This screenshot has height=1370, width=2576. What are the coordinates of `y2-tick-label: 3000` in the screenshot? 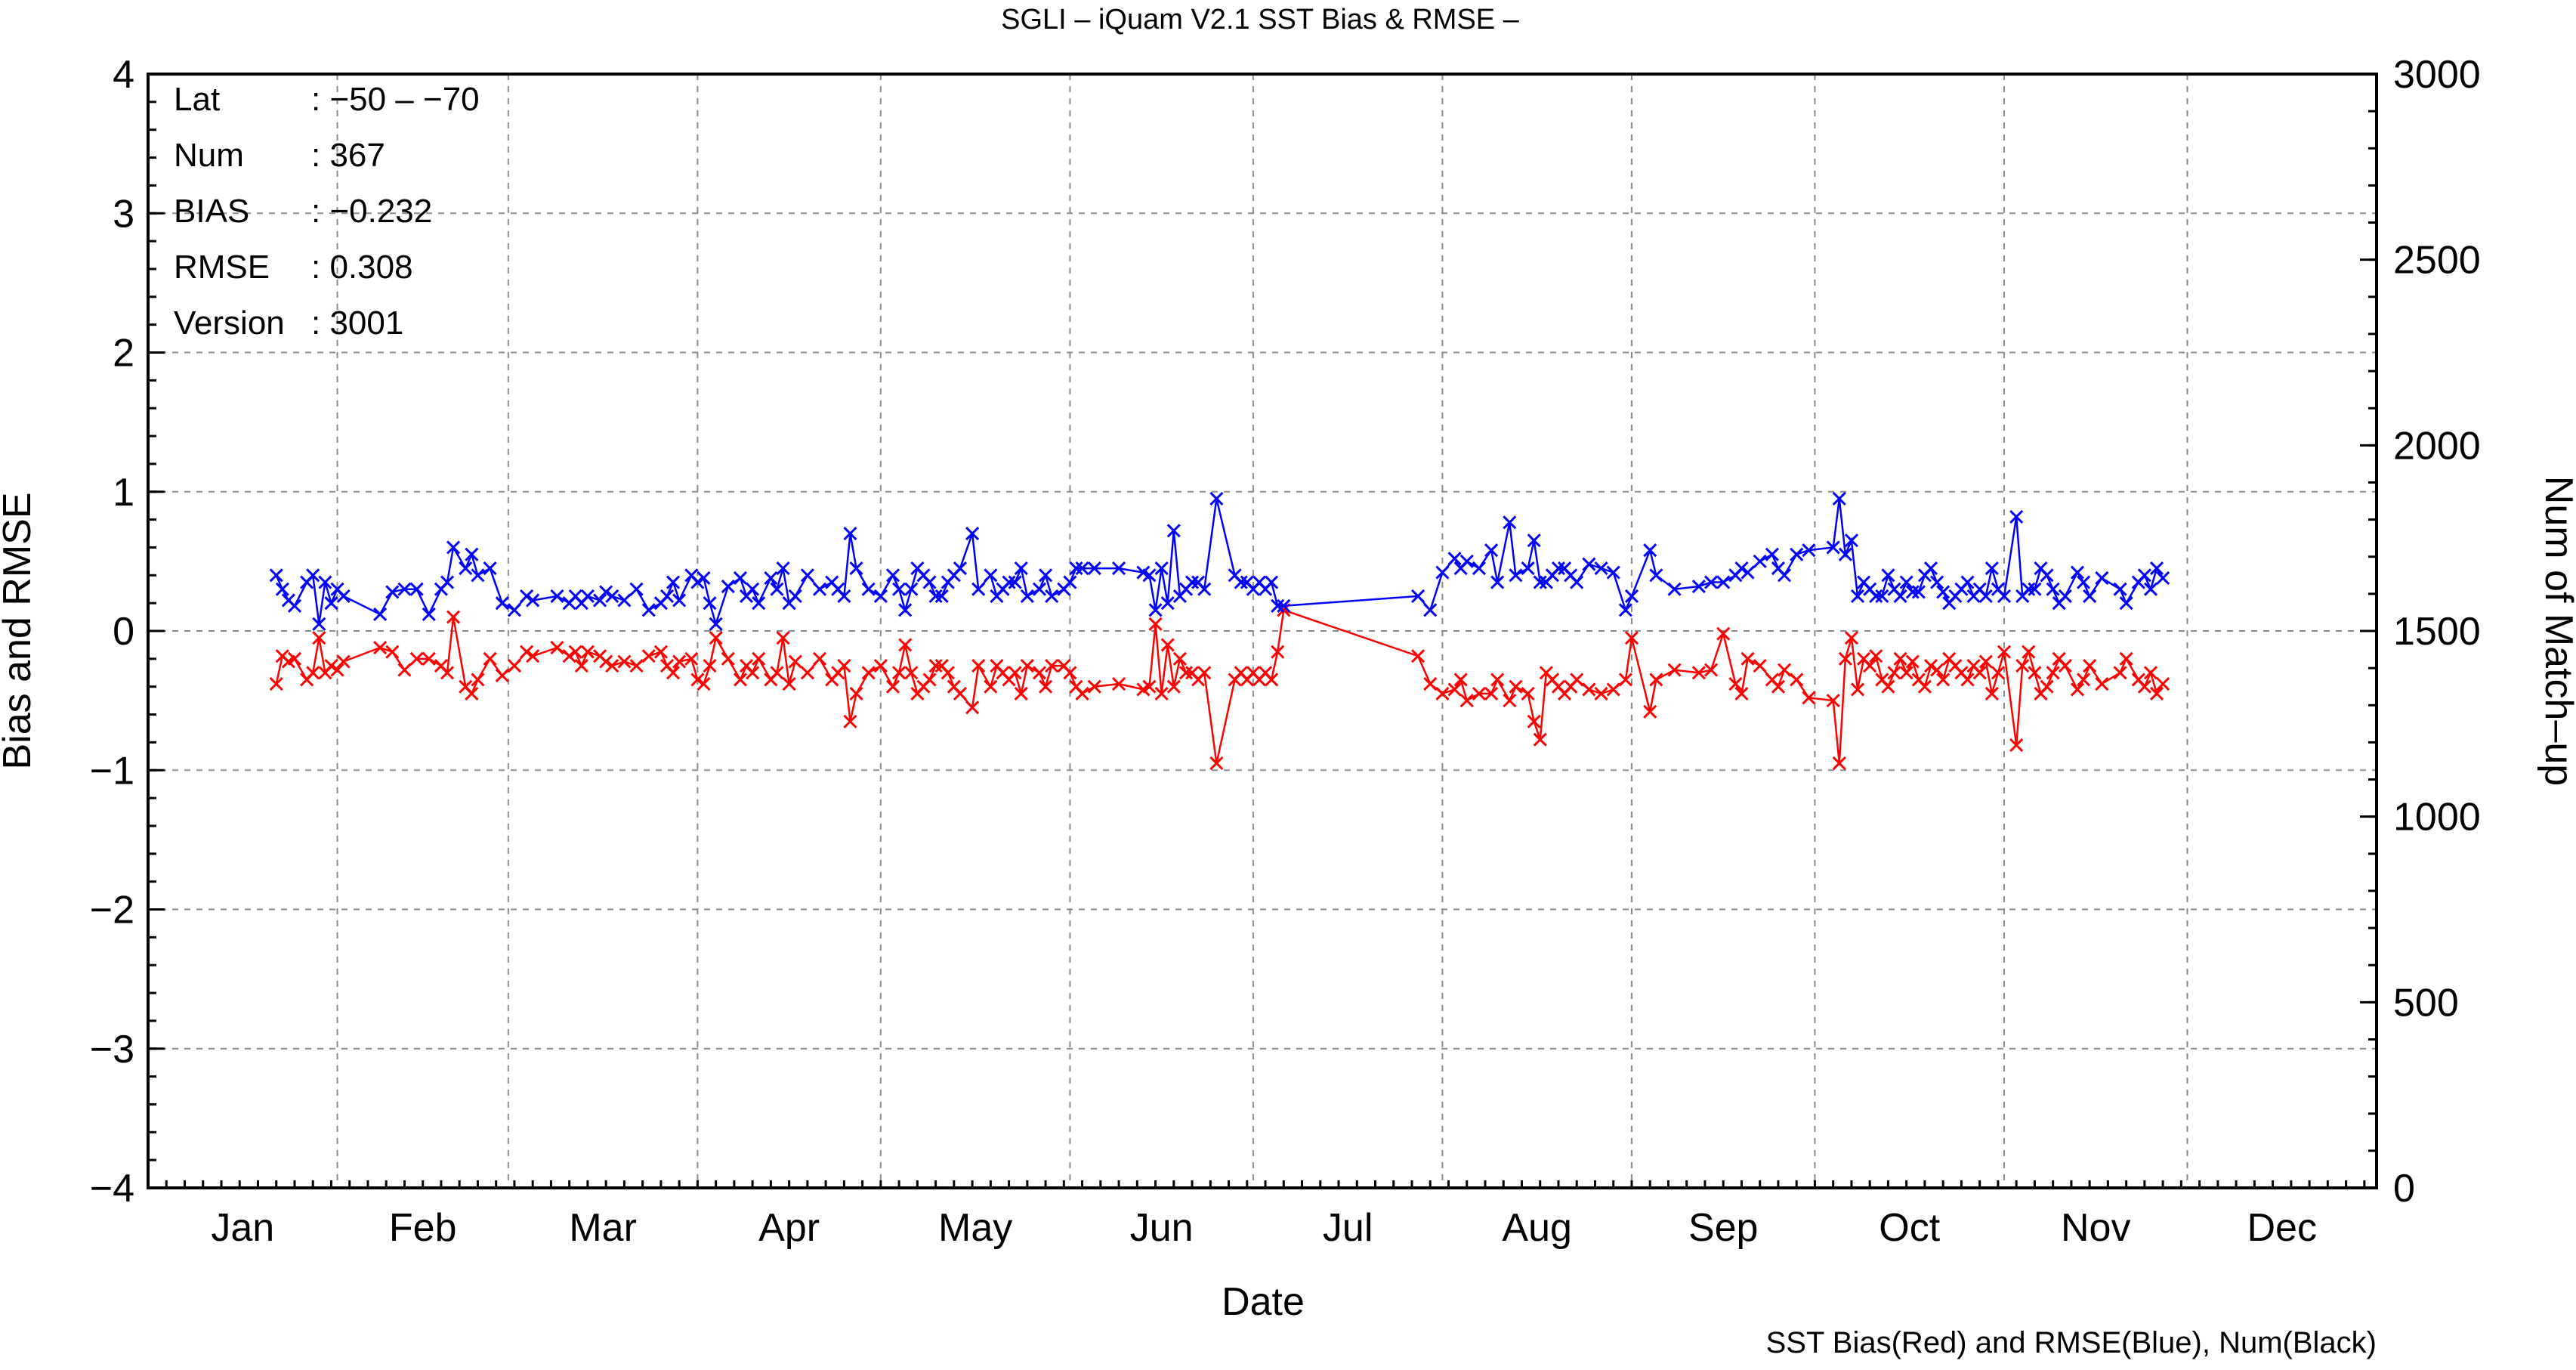 It's located at (2437, 75).